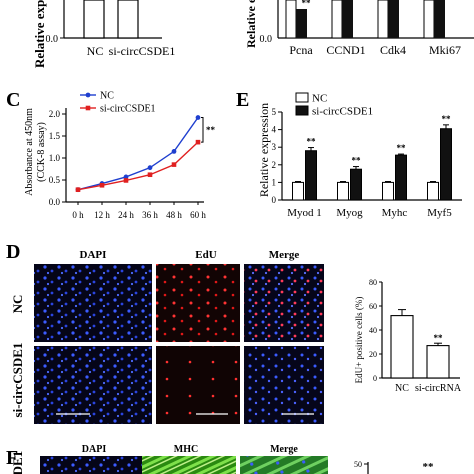 This screenshot has height=474, width=474. Describe the element at coordinates (126, 215) in the screenshot. I see `panel-c-xtick-label: 24 h` at that location.